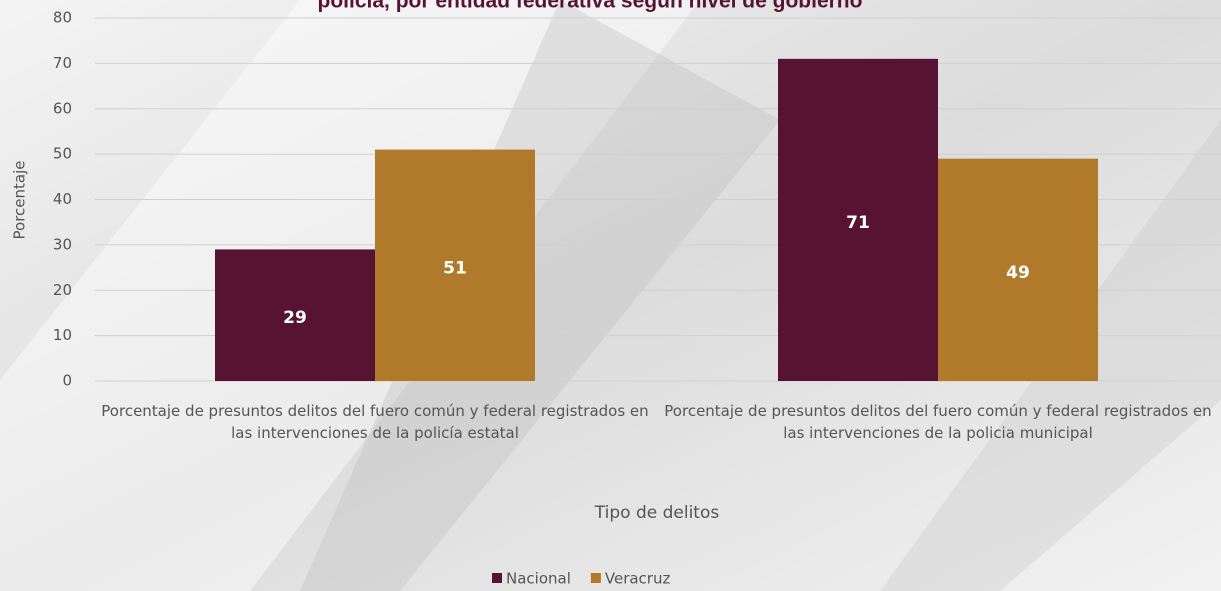  What do you see at coordinates (657, 513) in the screenshot?
I see `x-axis-title: Tipo de delitos` at bounding box center [657, 513].